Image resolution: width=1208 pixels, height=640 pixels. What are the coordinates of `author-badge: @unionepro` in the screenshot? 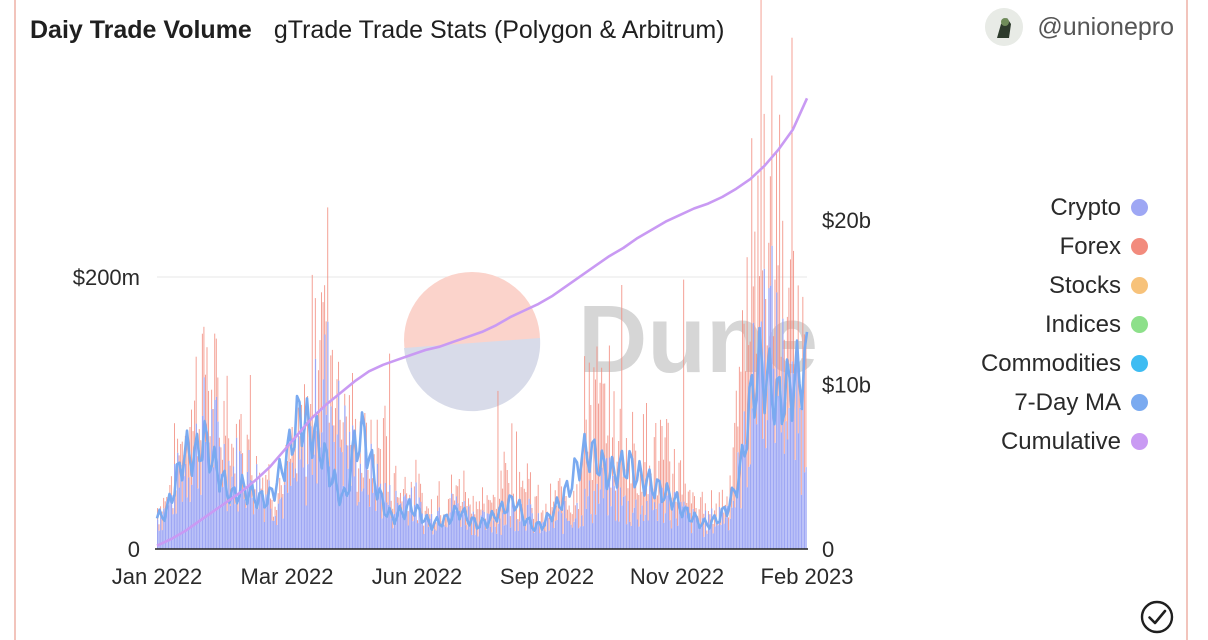 It's located at (1079, 27).